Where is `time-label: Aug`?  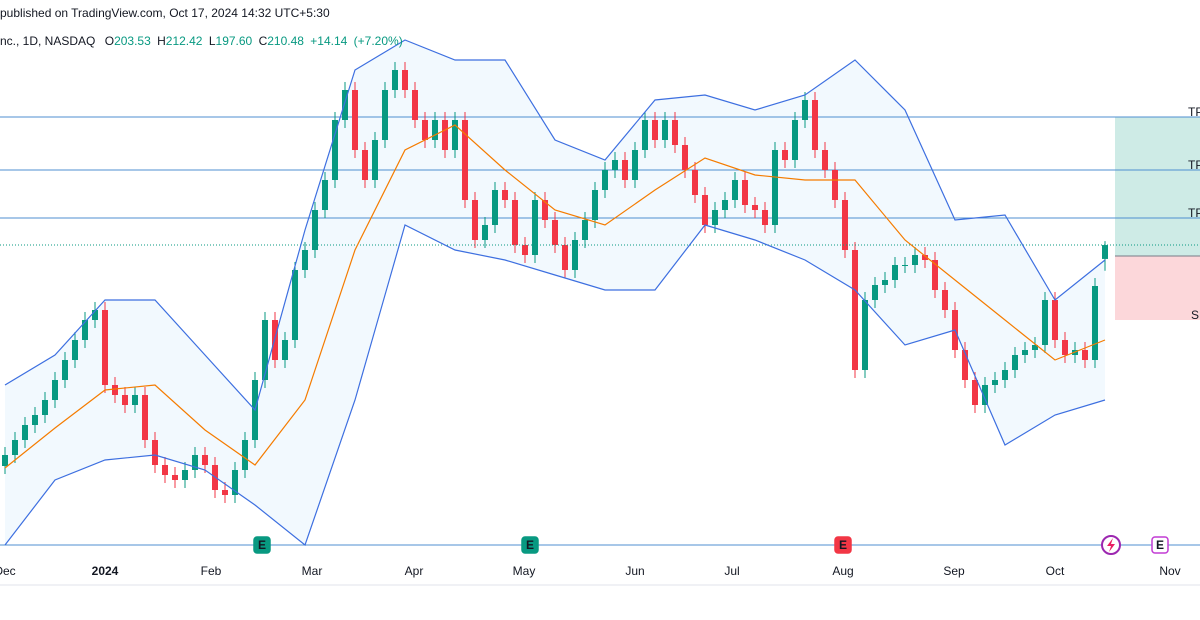 time-label: Aug is located at coordinates (842, 571).